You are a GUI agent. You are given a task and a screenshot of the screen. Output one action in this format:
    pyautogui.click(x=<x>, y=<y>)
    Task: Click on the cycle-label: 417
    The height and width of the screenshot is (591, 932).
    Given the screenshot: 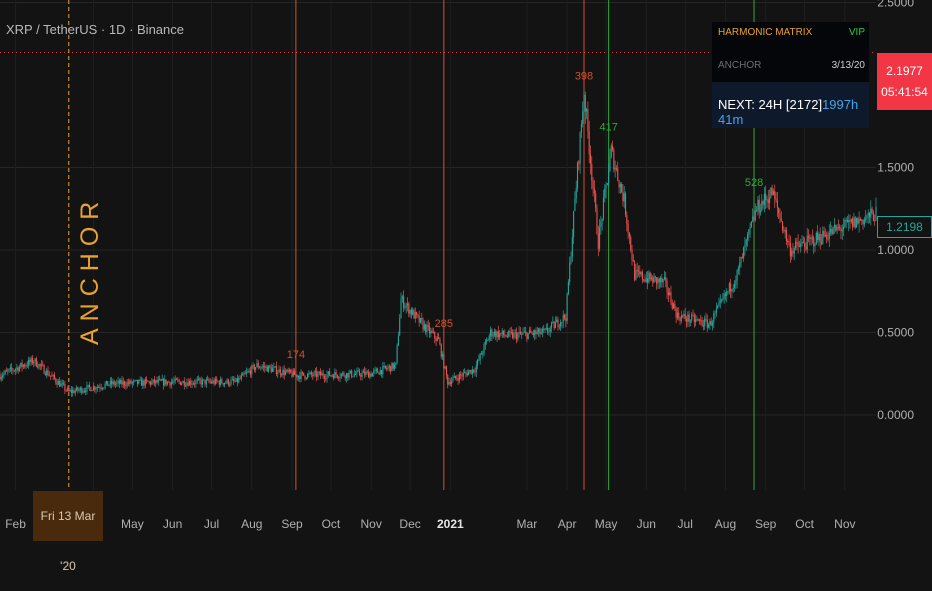 What is the action you would take?
    pyautogui.click(x=608, y=128)
    